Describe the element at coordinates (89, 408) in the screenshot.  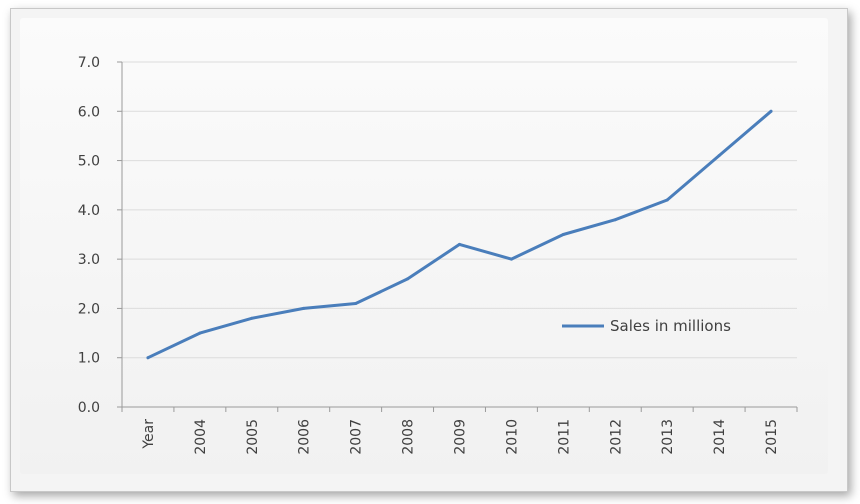
I see `y-tick-label: 0.0` at that location.